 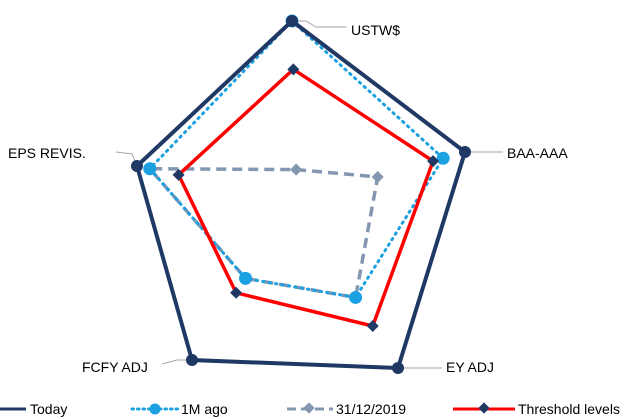 I want to click on legend-item-threshold: Threshold levels, so click(x=536, y=409).